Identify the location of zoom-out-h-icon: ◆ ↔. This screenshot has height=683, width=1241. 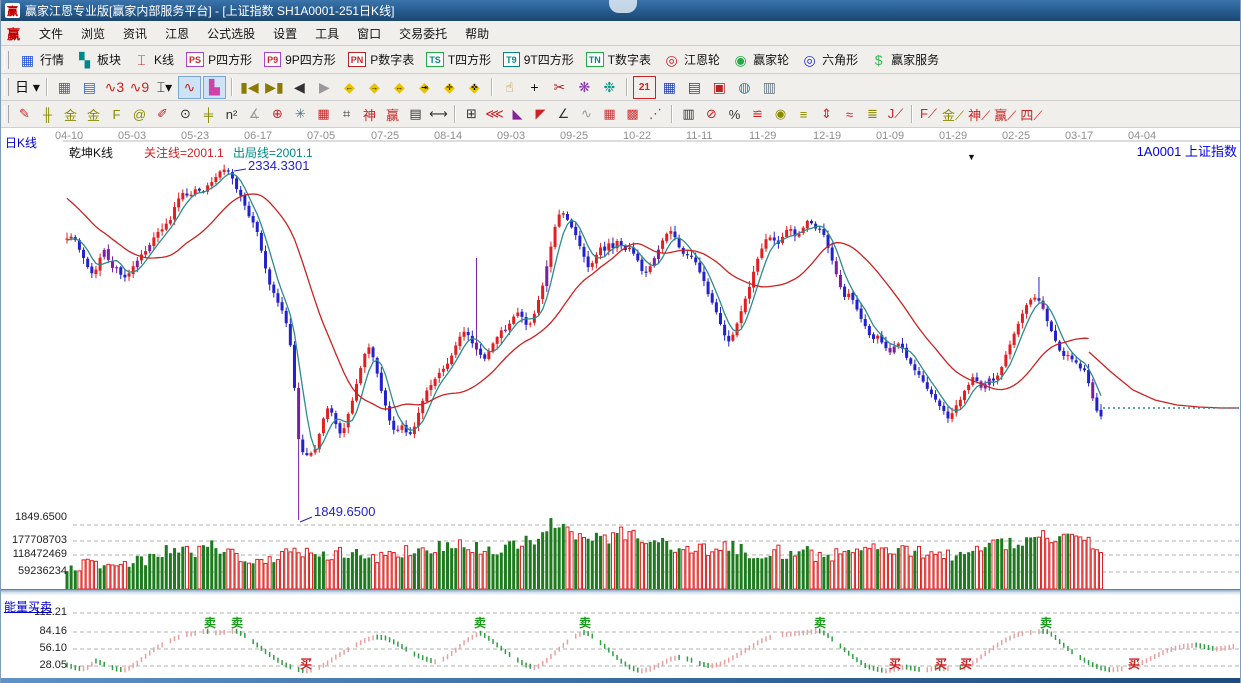
(399, 86).